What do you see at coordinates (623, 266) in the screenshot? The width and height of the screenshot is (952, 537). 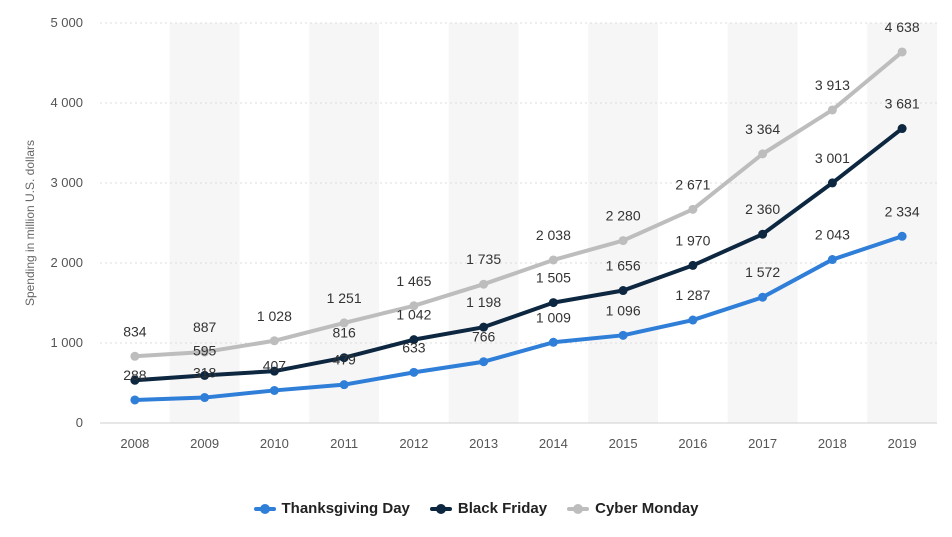 I see `data-label: 1 656` at bounding box center [623, 266].